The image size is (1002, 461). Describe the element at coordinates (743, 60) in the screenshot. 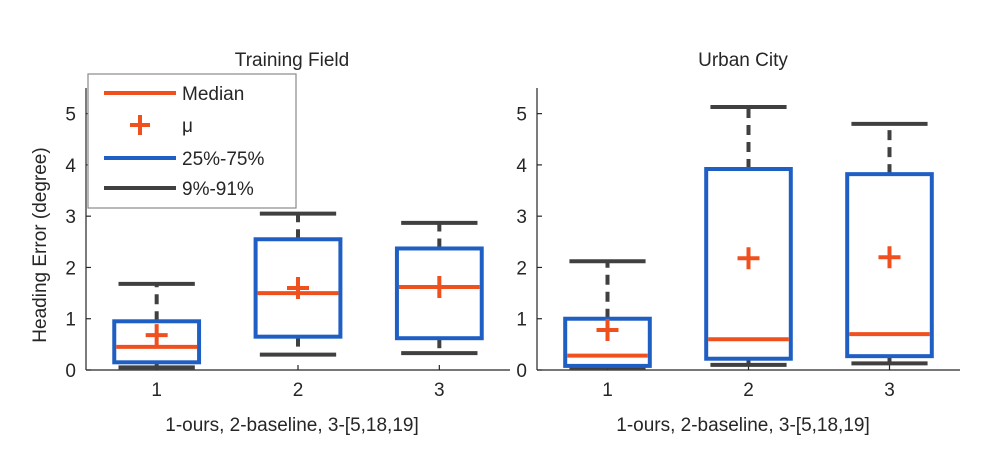

I see `panel-title: Urban City` at that location.